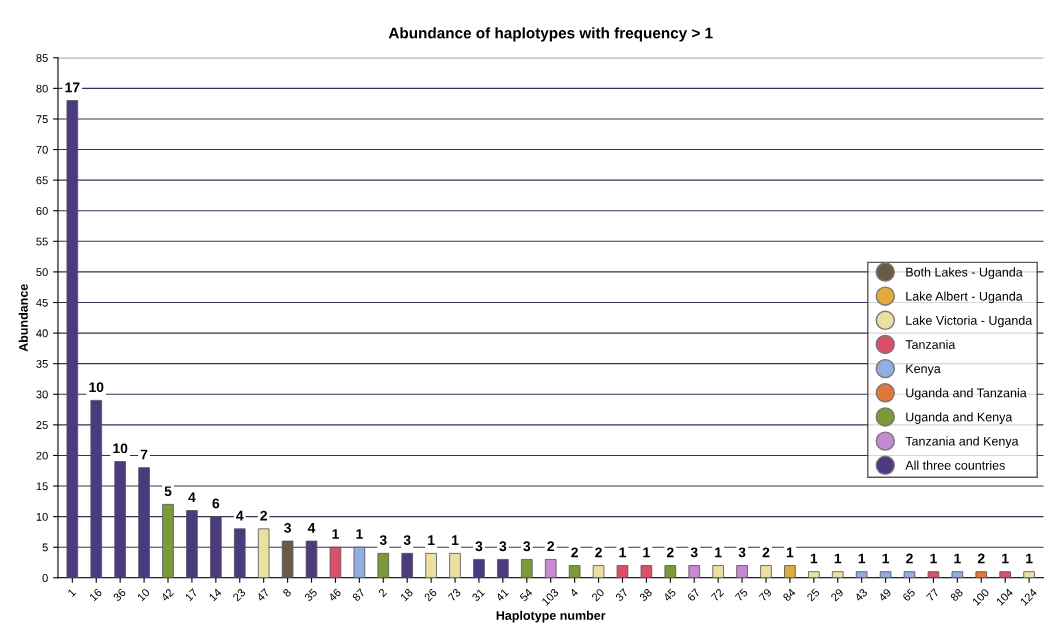 This screenshot has height=642, width=1054. What do you see at coordinates (645, 595) in the screenshot?
I see `x-tick-label: 38` at bounding box center [645, 595].